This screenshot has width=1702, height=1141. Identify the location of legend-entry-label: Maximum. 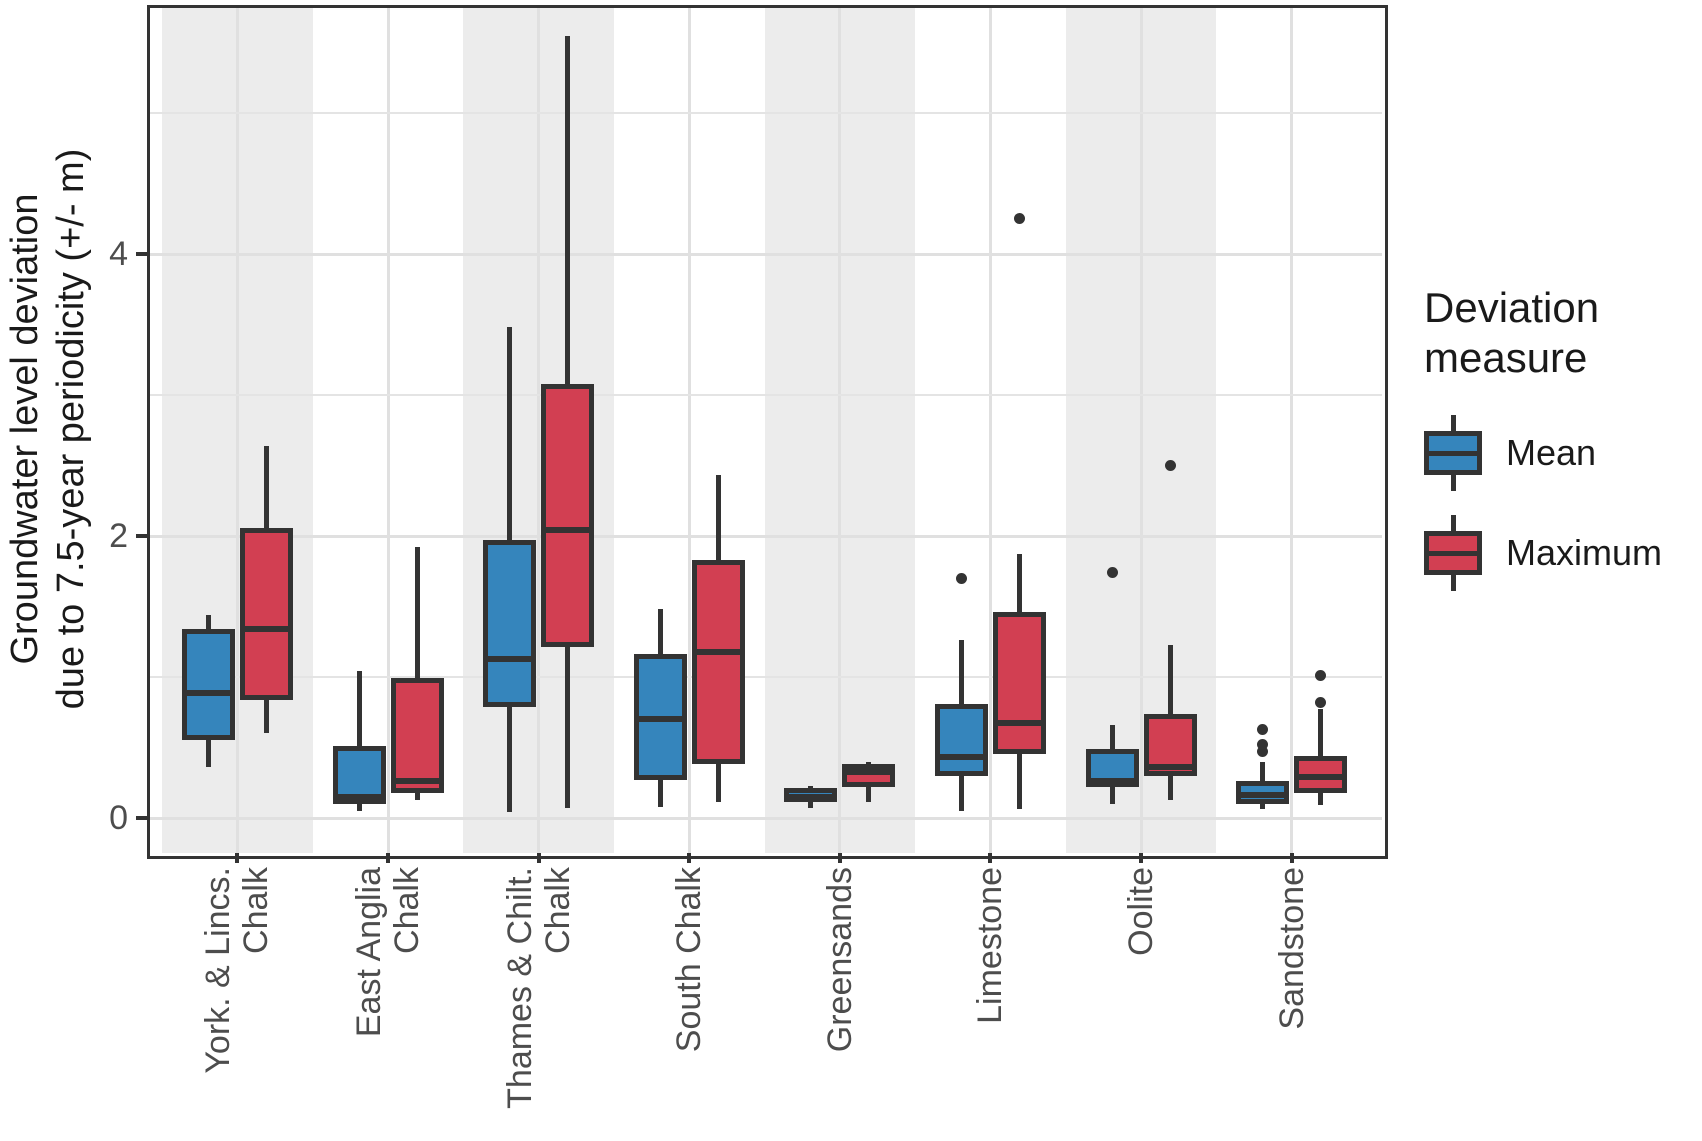
(1584, 552).